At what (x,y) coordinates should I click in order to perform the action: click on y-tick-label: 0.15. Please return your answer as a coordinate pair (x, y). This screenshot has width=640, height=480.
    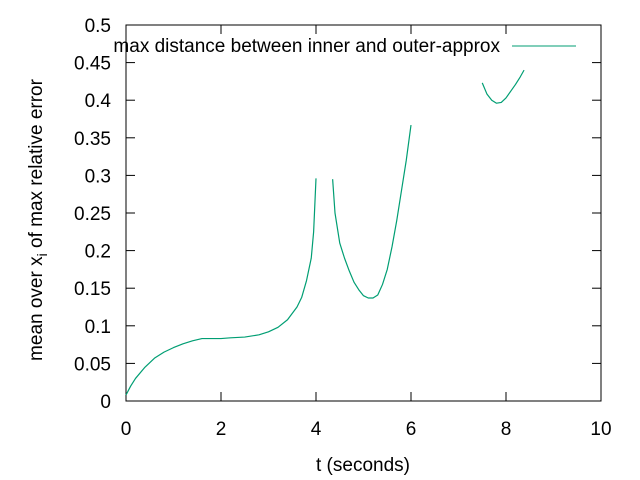
    Looking at the image, I should click on (92, 289).